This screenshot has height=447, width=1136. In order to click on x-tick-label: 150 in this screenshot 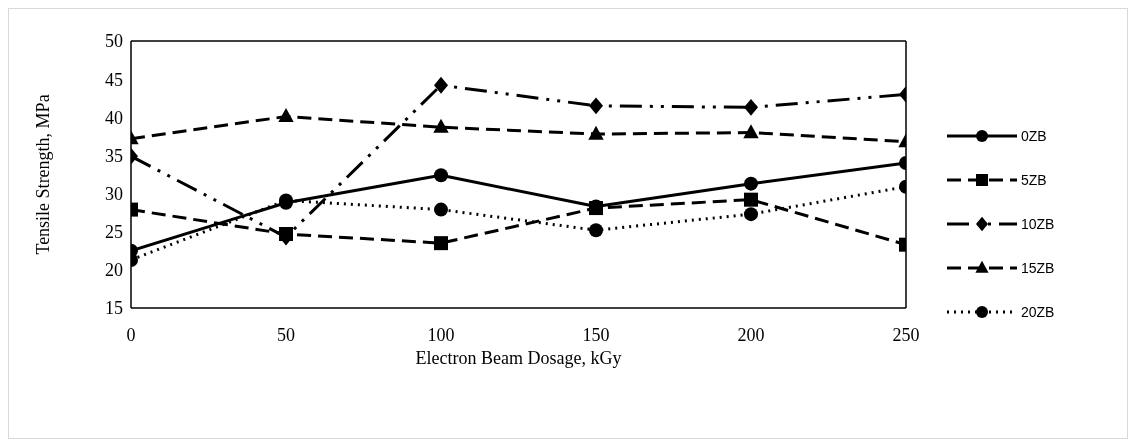, I will do `click(596, 334)`.